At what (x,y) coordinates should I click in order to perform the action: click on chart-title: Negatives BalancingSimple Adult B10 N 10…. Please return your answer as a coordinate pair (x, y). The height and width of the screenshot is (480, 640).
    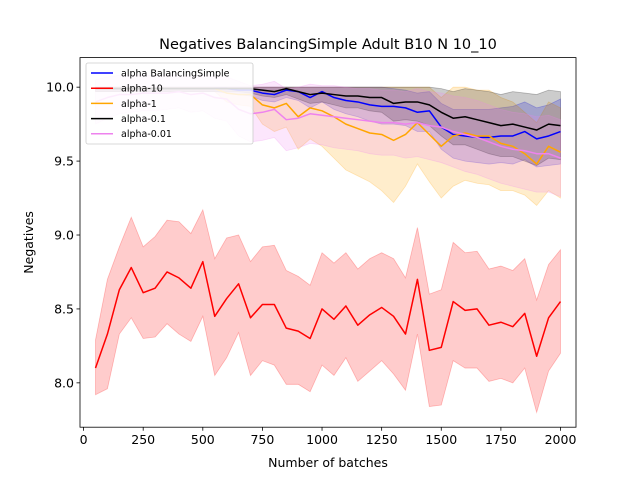
    Looking at the image, I should click on (328, 45).